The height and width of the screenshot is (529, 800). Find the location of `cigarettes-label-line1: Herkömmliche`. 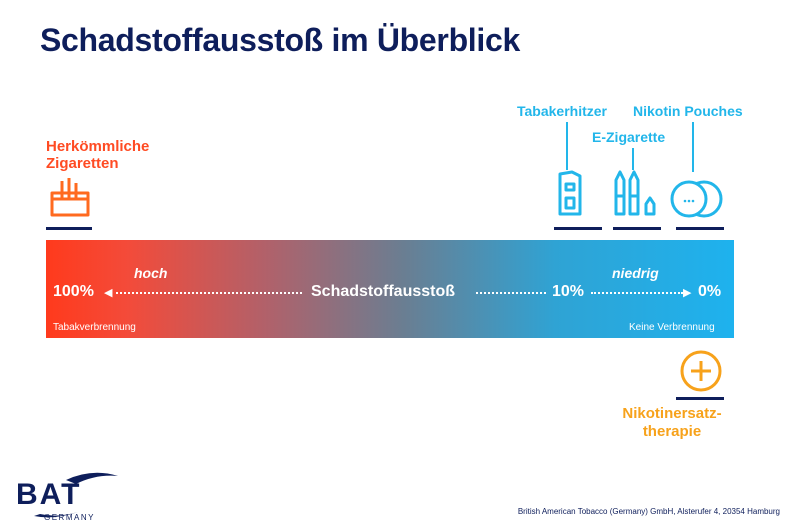

cigarettes-label-line1: Herkömmliche is located at coordinates (98, 146).